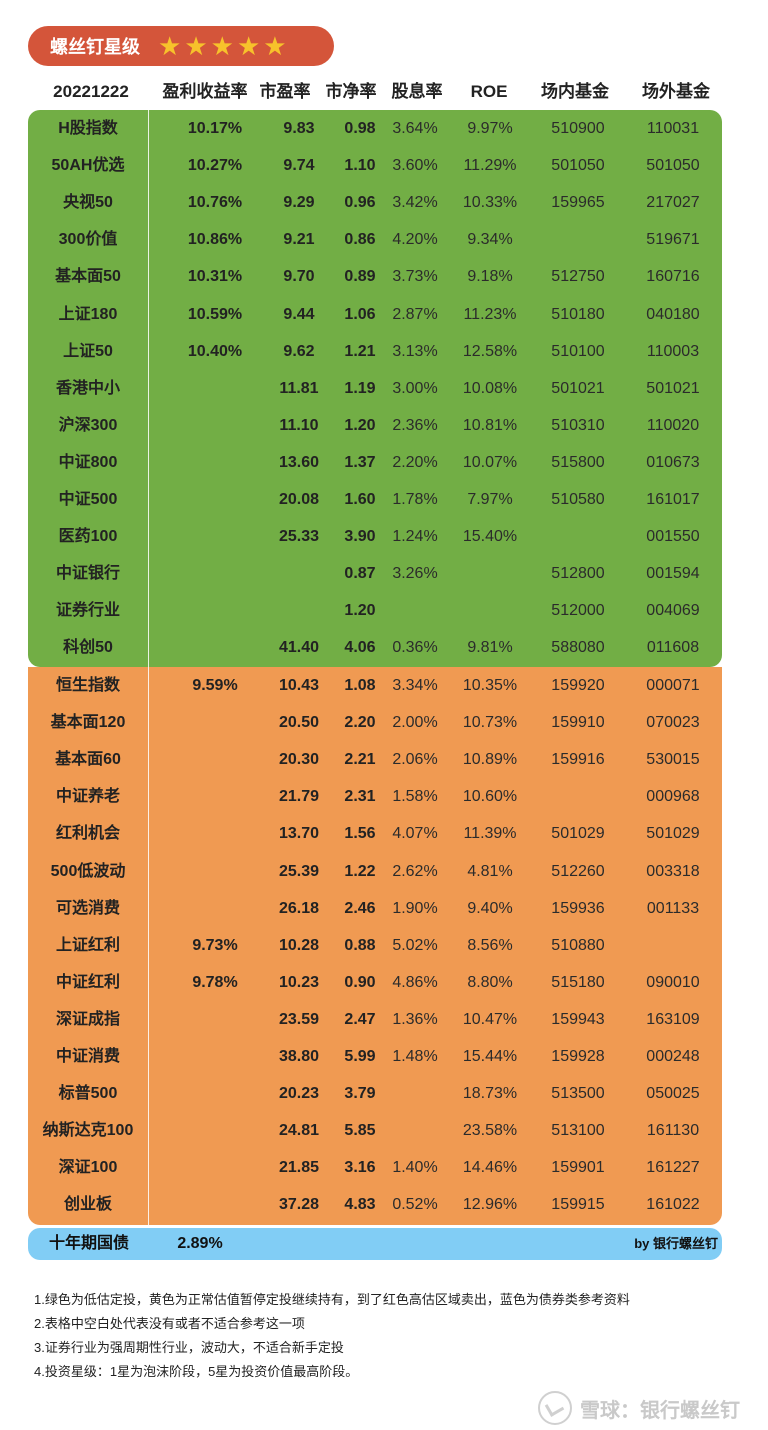 This screenshot has width=768, height=1430. Describe the element at coordinates (299, 685) in the screenshot. I see `pe-ratio: 10.43` at that location.